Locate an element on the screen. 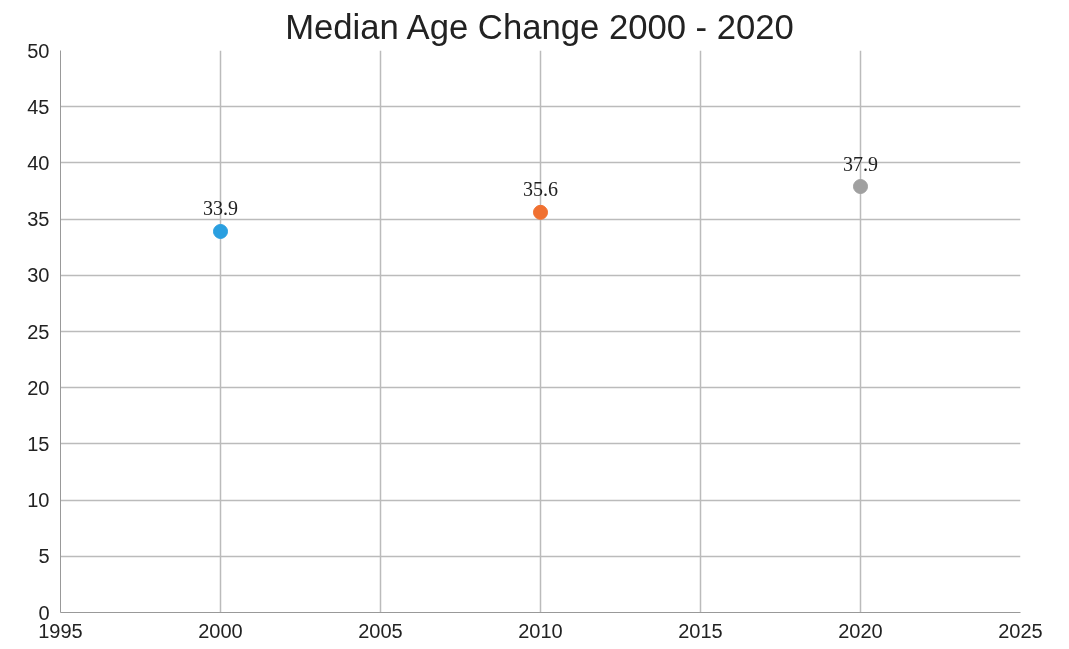 Image resolution: width=1069 pixels, height=649 pixels. y-tick-label: 45 is located at coordinates (38, 106).